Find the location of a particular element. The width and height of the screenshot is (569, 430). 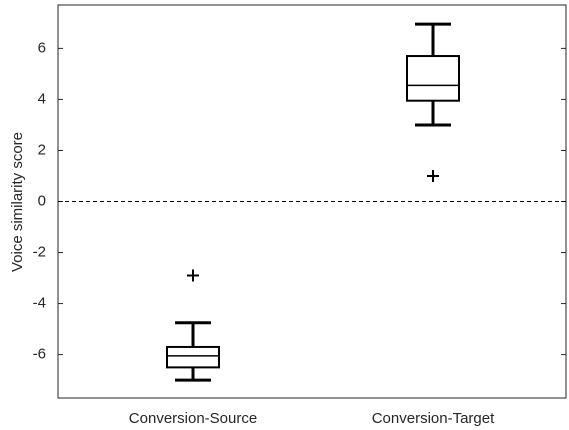

y-tick-label: 6 is located at coordinates (42, 47).